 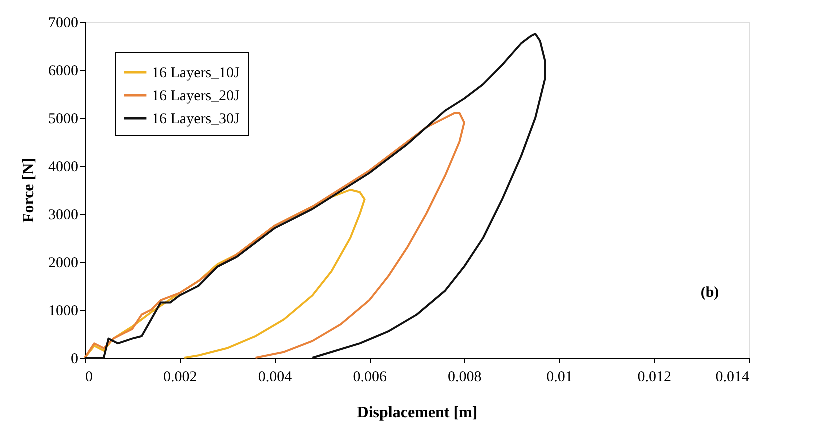 I want to click on x-tick-label: 0.014, so click(x=733, y=378).